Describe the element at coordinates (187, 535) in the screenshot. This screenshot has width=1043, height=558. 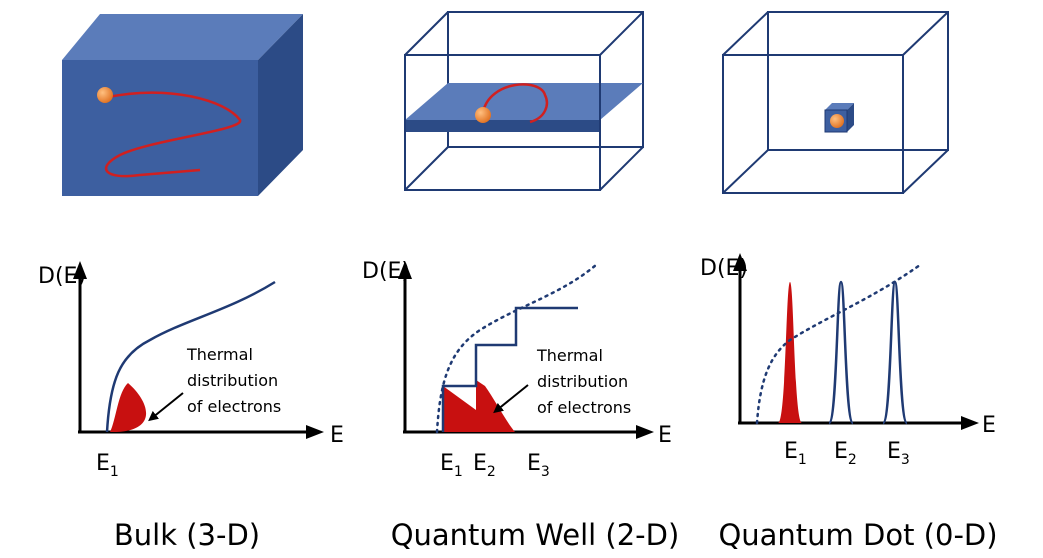
I see `caption: Bulk (3-D)` at that location.